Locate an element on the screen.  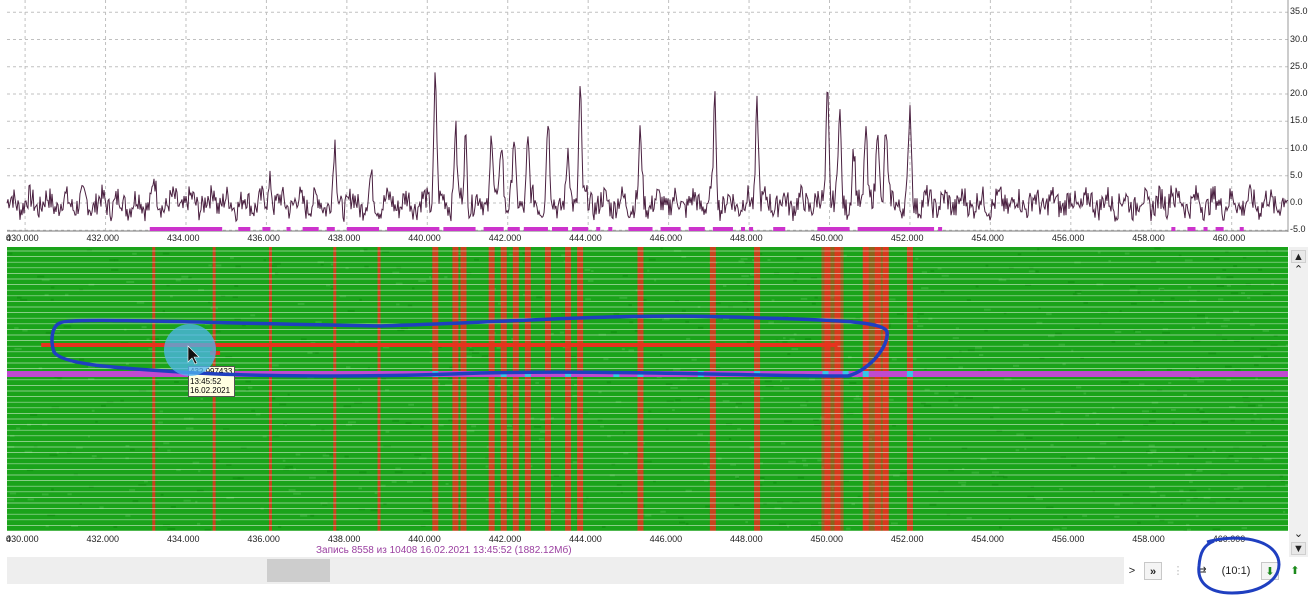
swap-icon: ⇄ is located at coordinates (1202, 571).